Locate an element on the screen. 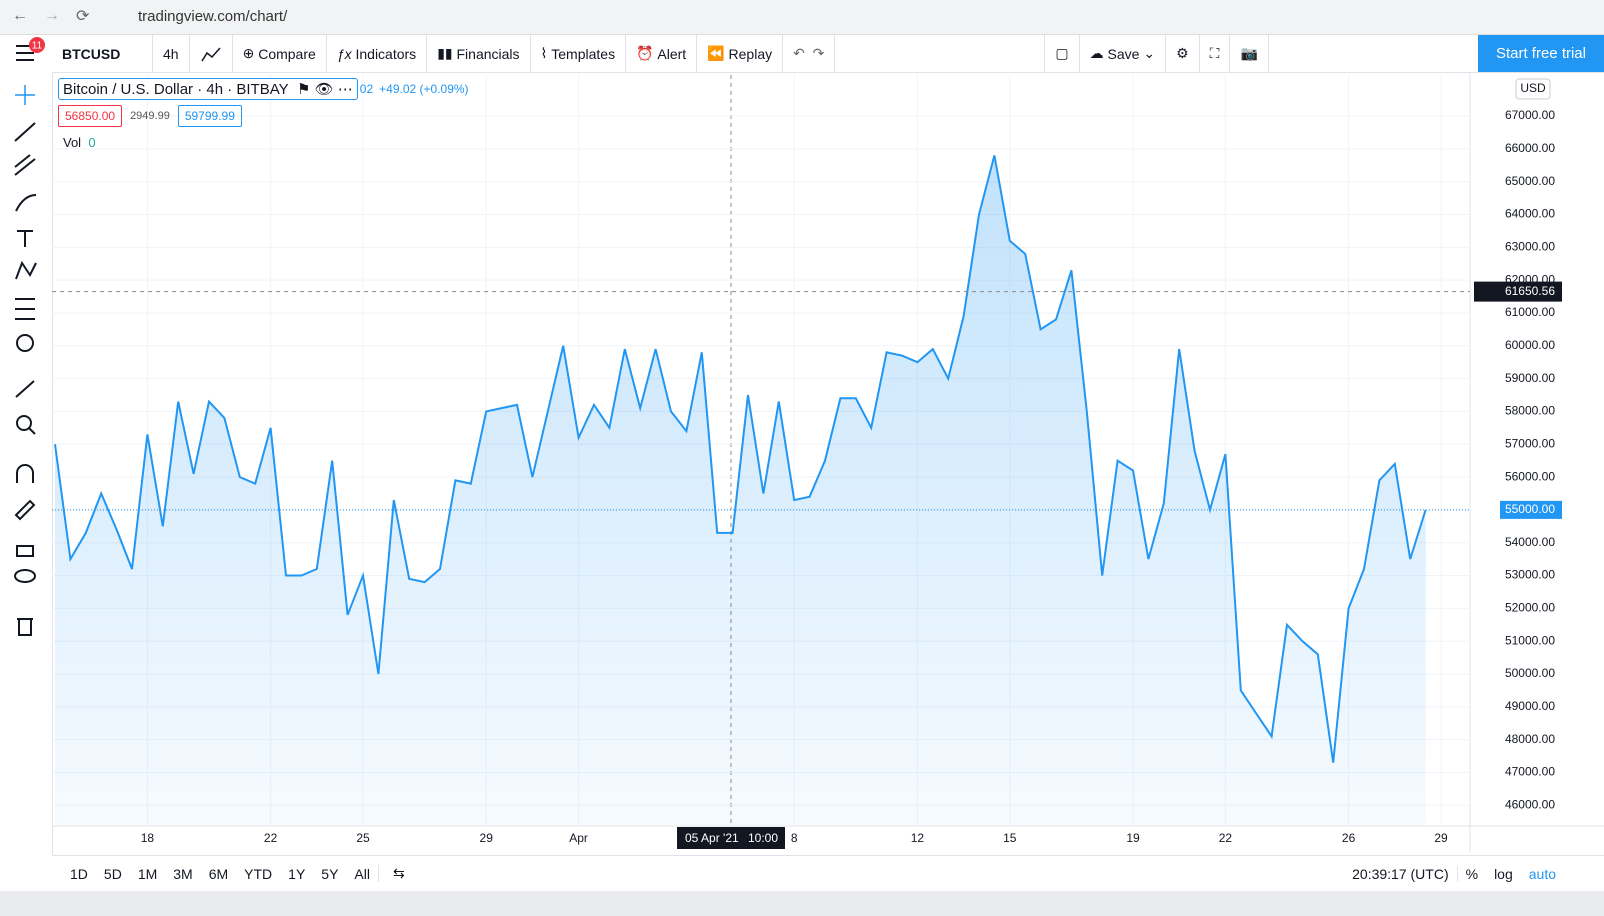 This screenshot has width=1604, height=916. vol-label: Vol is located at coordinates (72, 142).